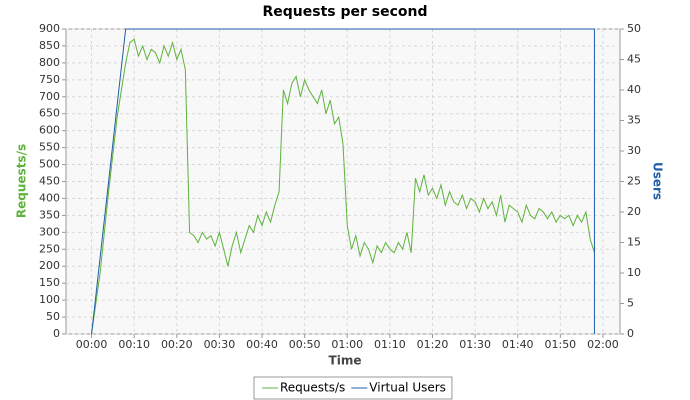  I want to click on y-tick-label: 100, so click(49, 299).